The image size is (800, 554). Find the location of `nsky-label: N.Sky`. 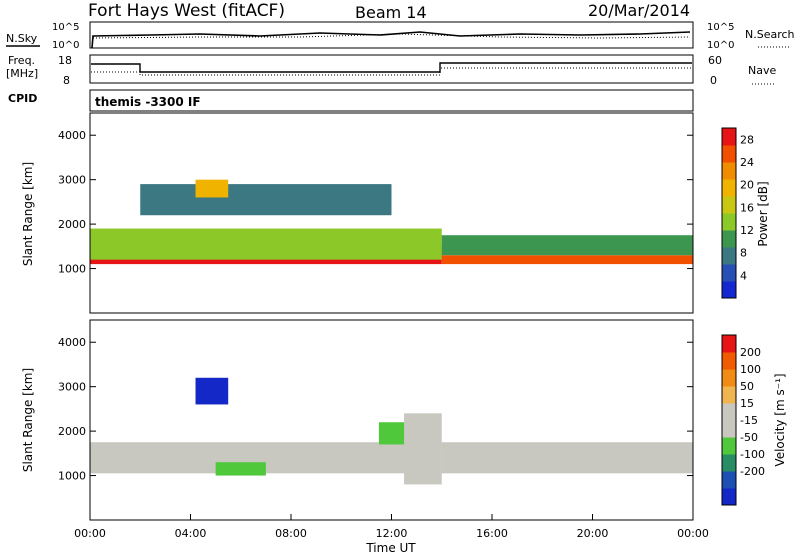

nsky-label: N.Sky is located at coordinates (22, 38).